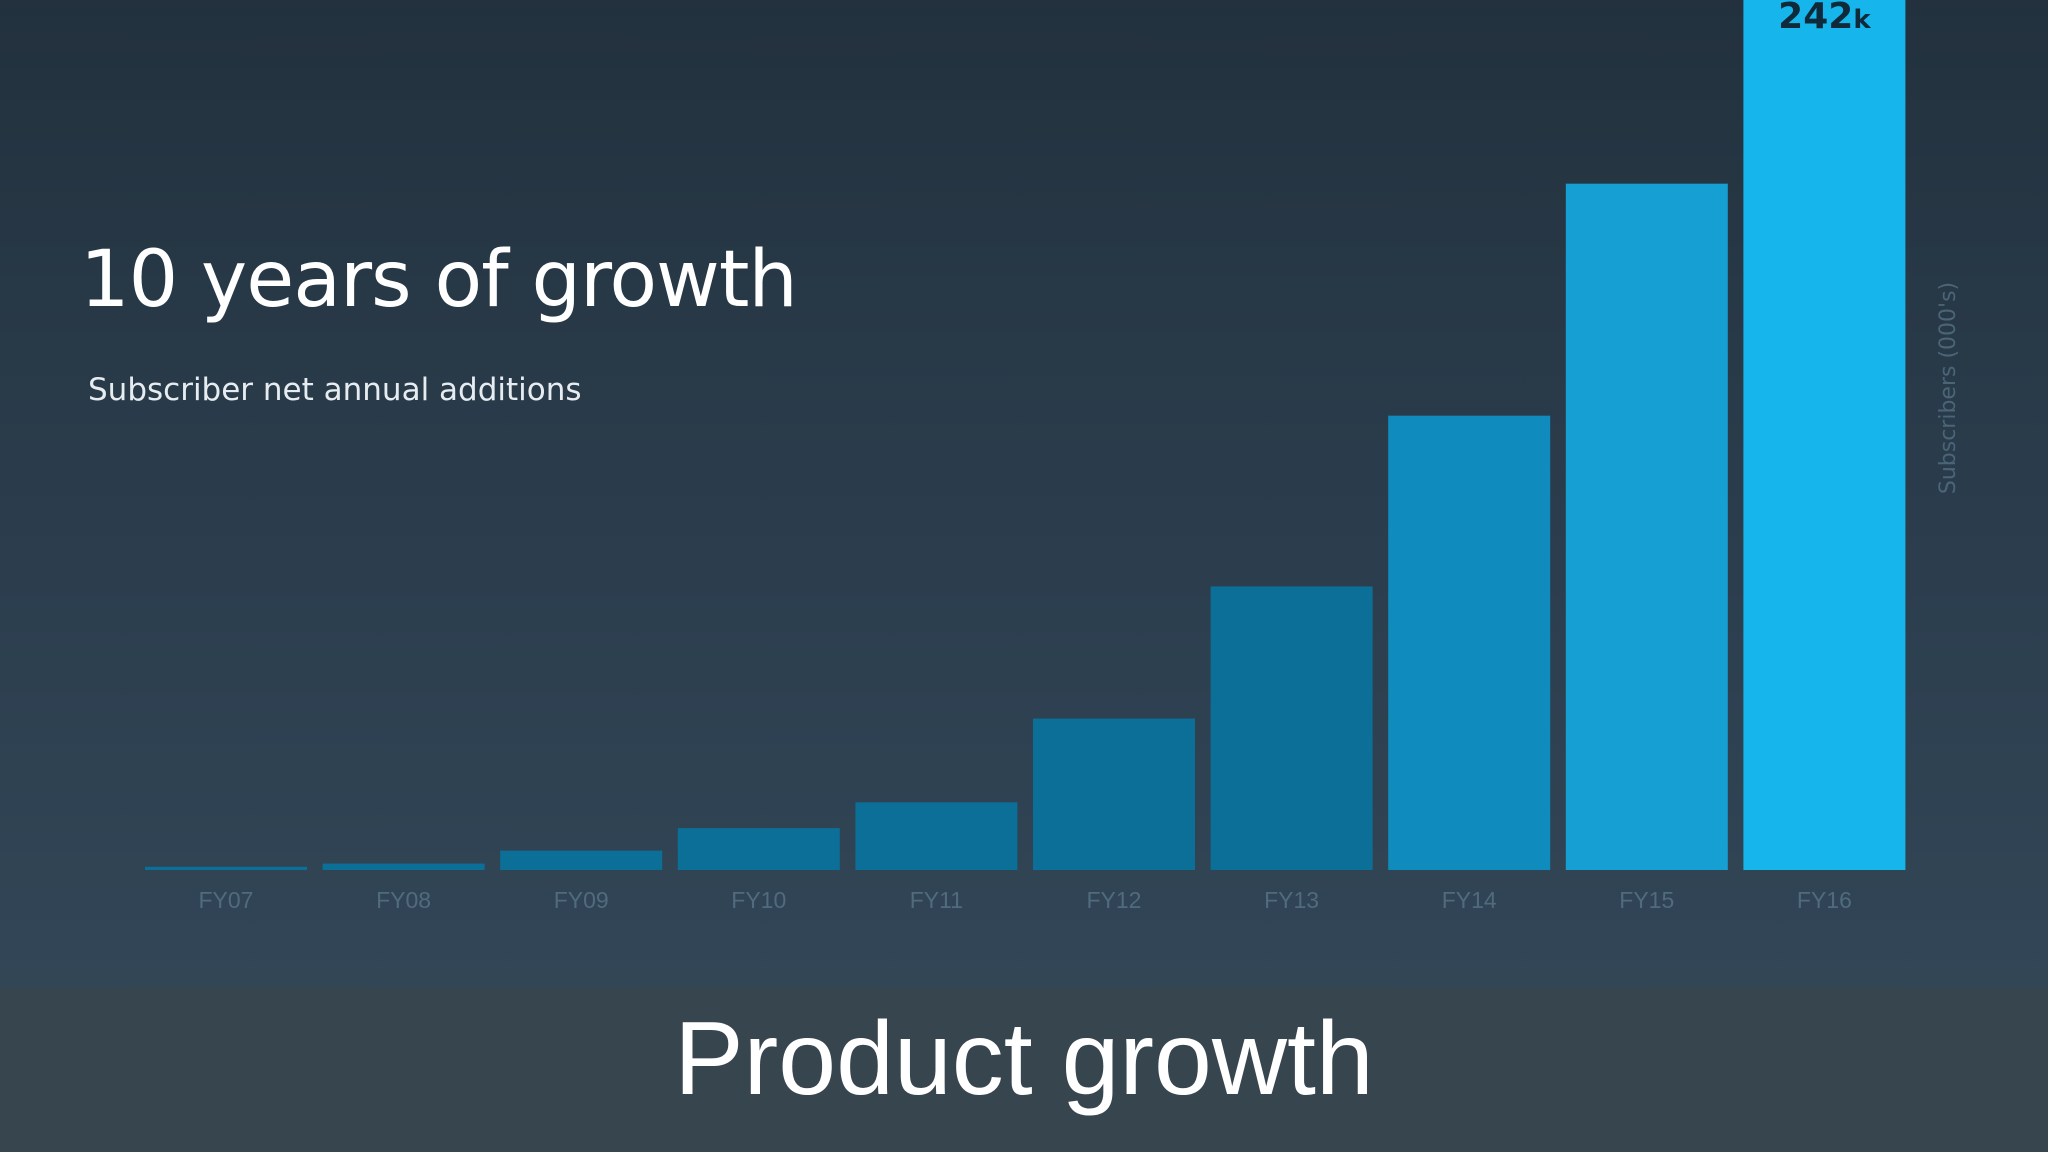  What do you see at coordinates (1469, 642) in the screenshot?
I see `bar-fy14` at bounding box center [1469, 642].